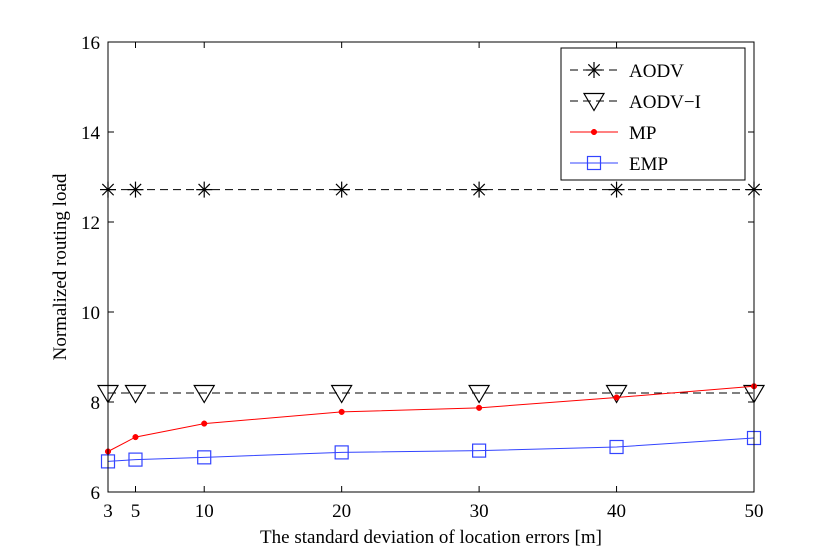 This screenshot has width=830, height=553. Describe the element at coordinates (431, 418) in the screenshot. I see `series-line-mp` at that location.